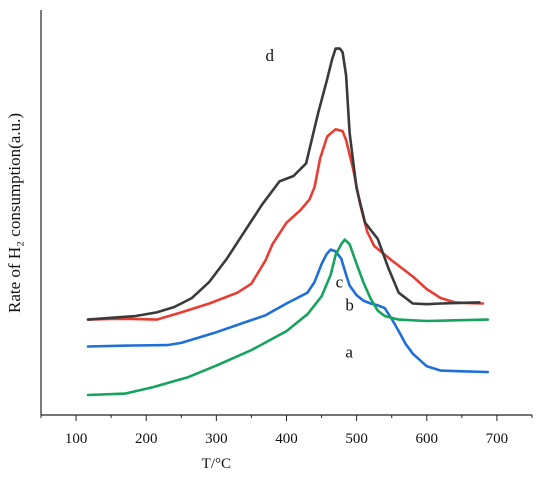  What do you see at coordinates (14, 213) in the screenshot?
I see `y-axis-title: Rate of H₂ consumption(a.u.)` at bounding box center [14, 213].